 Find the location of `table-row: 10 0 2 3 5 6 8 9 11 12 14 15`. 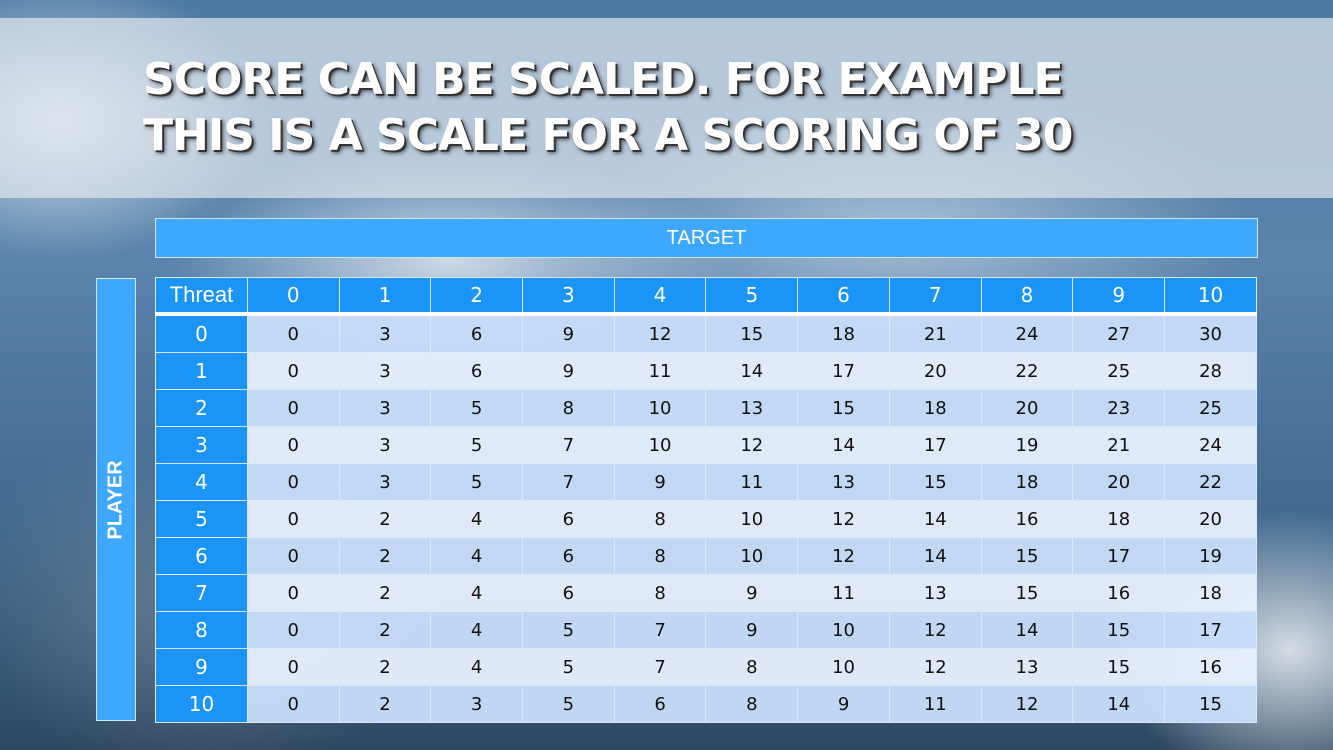

table-row: 10 0 2 3 5 6 8 9 11 12 14 15 is located at coordinates (706, 704).